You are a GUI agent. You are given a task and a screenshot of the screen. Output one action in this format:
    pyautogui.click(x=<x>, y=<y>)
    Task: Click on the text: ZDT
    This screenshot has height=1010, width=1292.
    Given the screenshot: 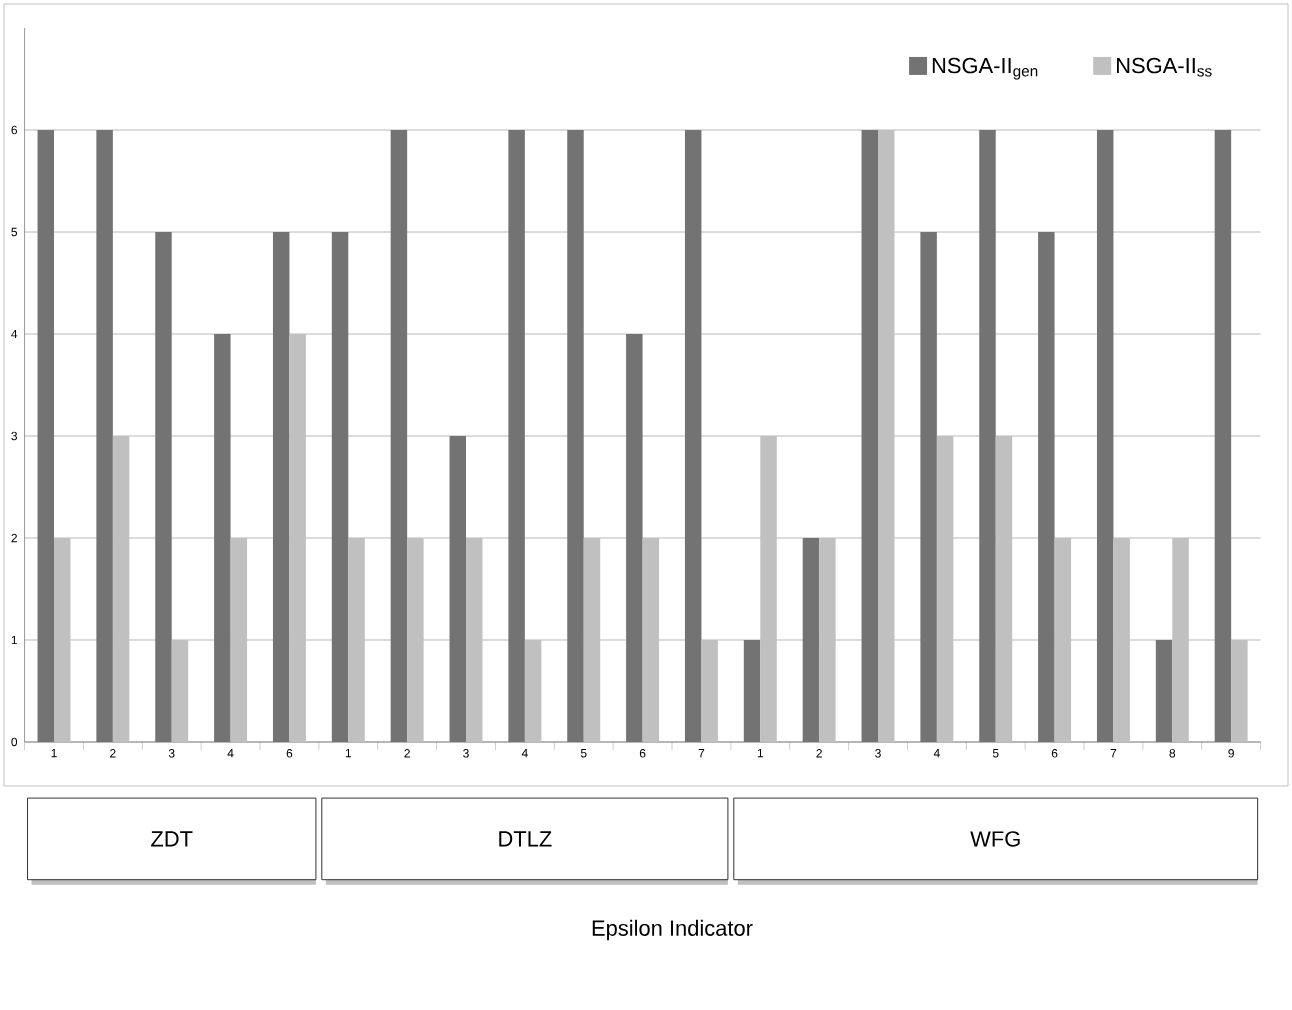 What is the action you would take?
    pyautogui.click(x=172, y=839)
    